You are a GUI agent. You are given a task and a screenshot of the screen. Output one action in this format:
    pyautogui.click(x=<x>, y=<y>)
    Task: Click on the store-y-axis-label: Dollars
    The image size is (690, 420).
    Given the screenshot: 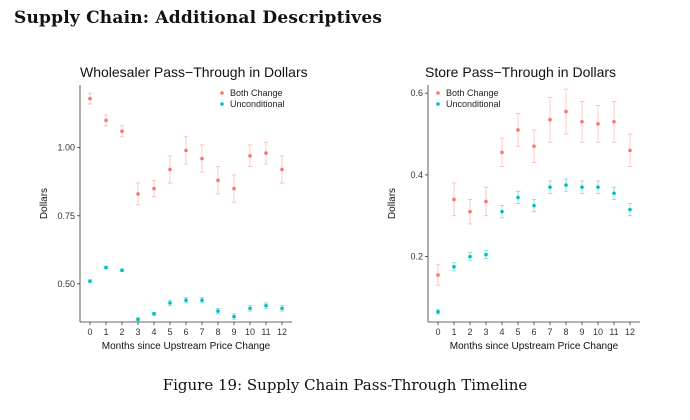 What is the action you would take?
    pyautogui.click(x=392, y=203)
    